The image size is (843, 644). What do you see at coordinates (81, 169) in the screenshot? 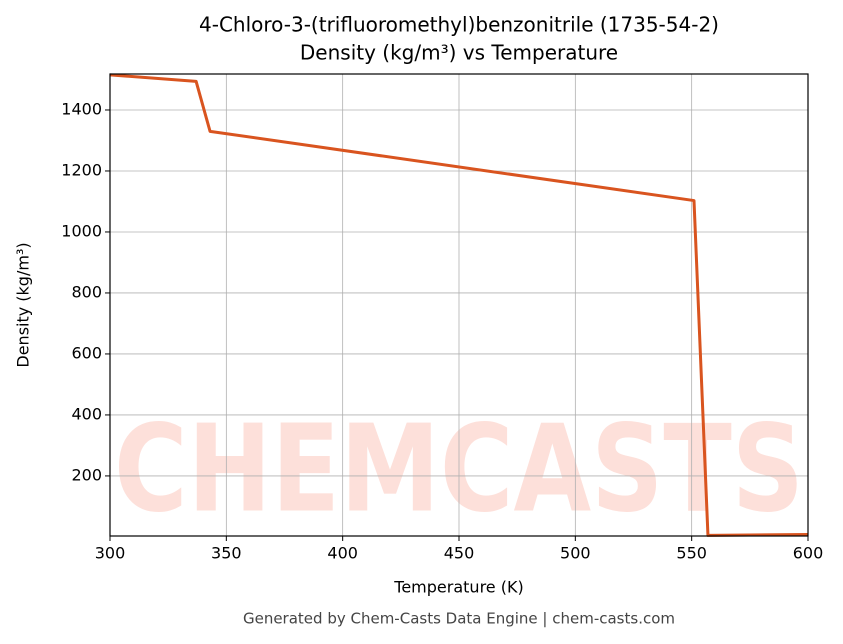
I see `y-tick-label: 1200` at bounding box center [81, 169].